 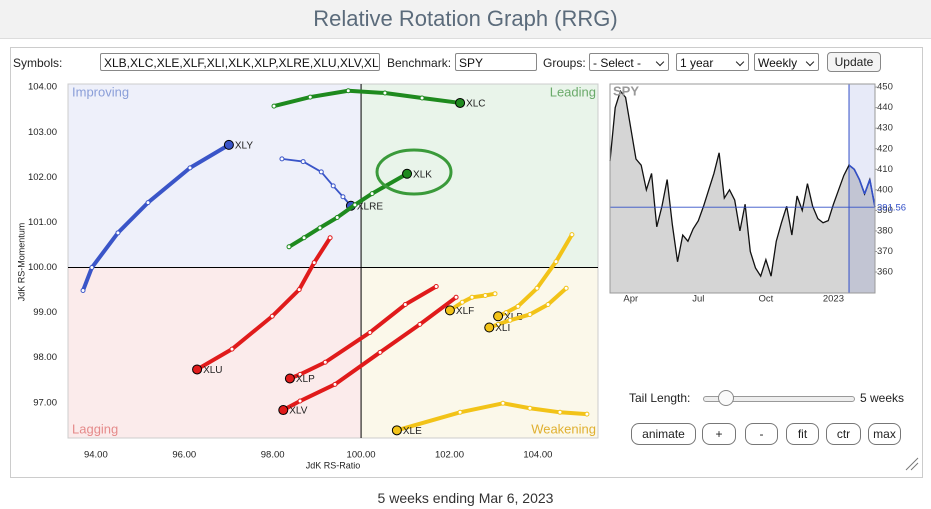 What do you see at coordinates (38, 63) in the screenshot?
I see `symbols-label: Symbols:` at bounding box center [38, 63].